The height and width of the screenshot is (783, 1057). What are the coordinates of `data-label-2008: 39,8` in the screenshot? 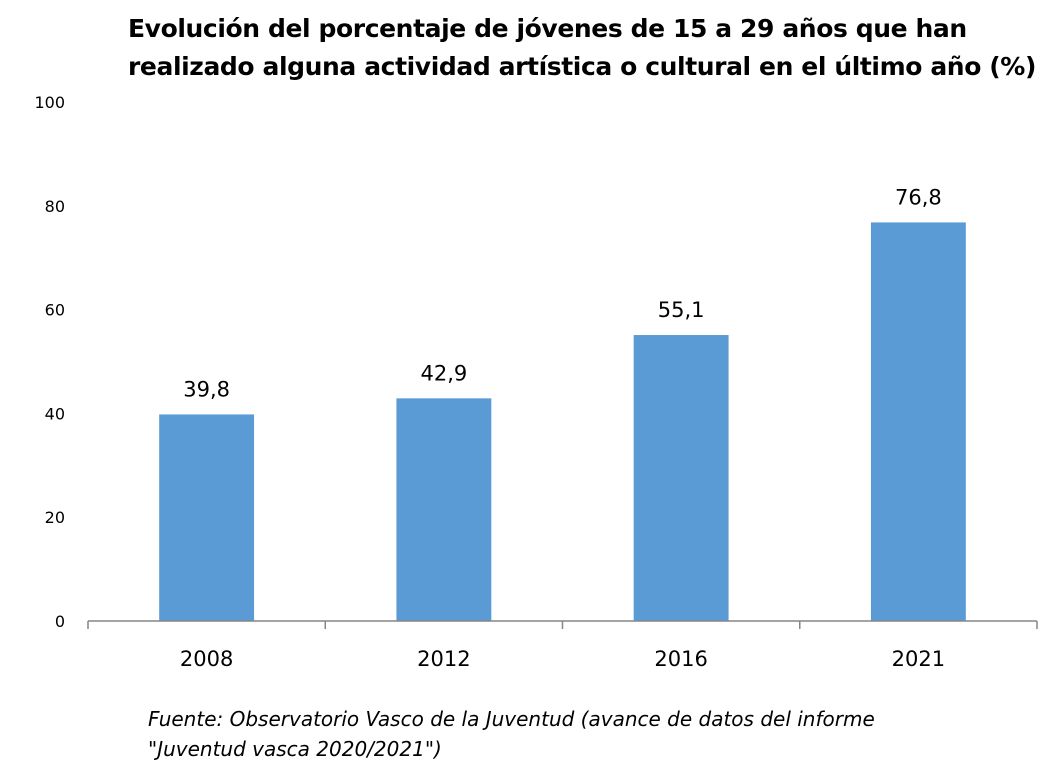 It's located at (206, 389).